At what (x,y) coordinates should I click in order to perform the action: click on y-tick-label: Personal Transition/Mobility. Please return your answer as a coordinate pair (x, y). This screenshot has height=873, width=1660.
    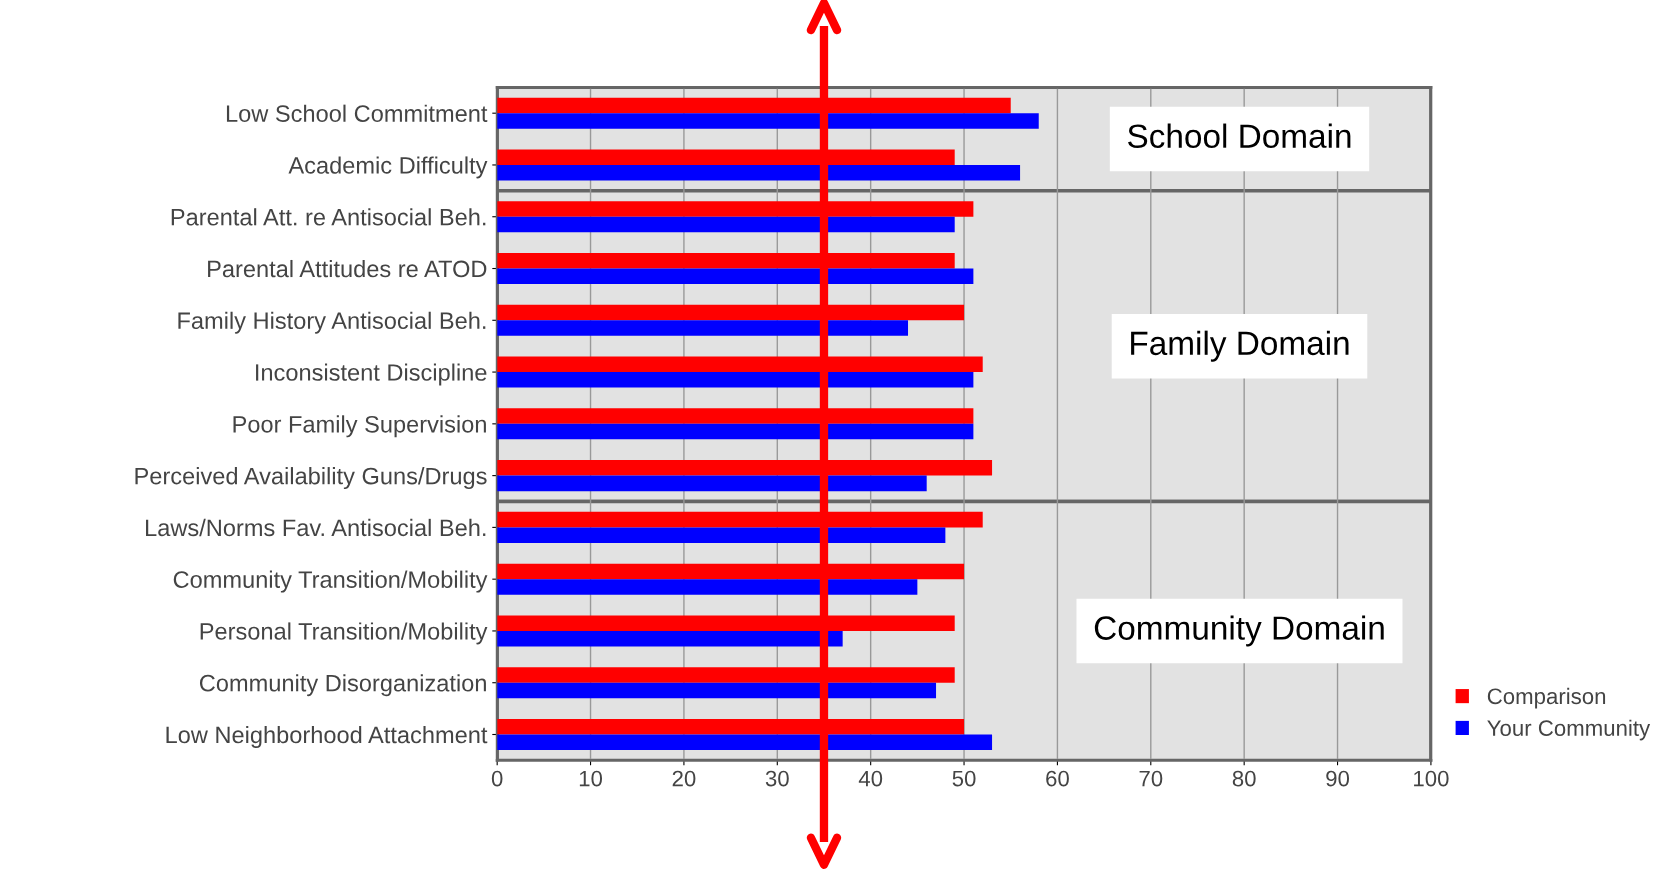
    Looking at the image, I should click on (344, 633).